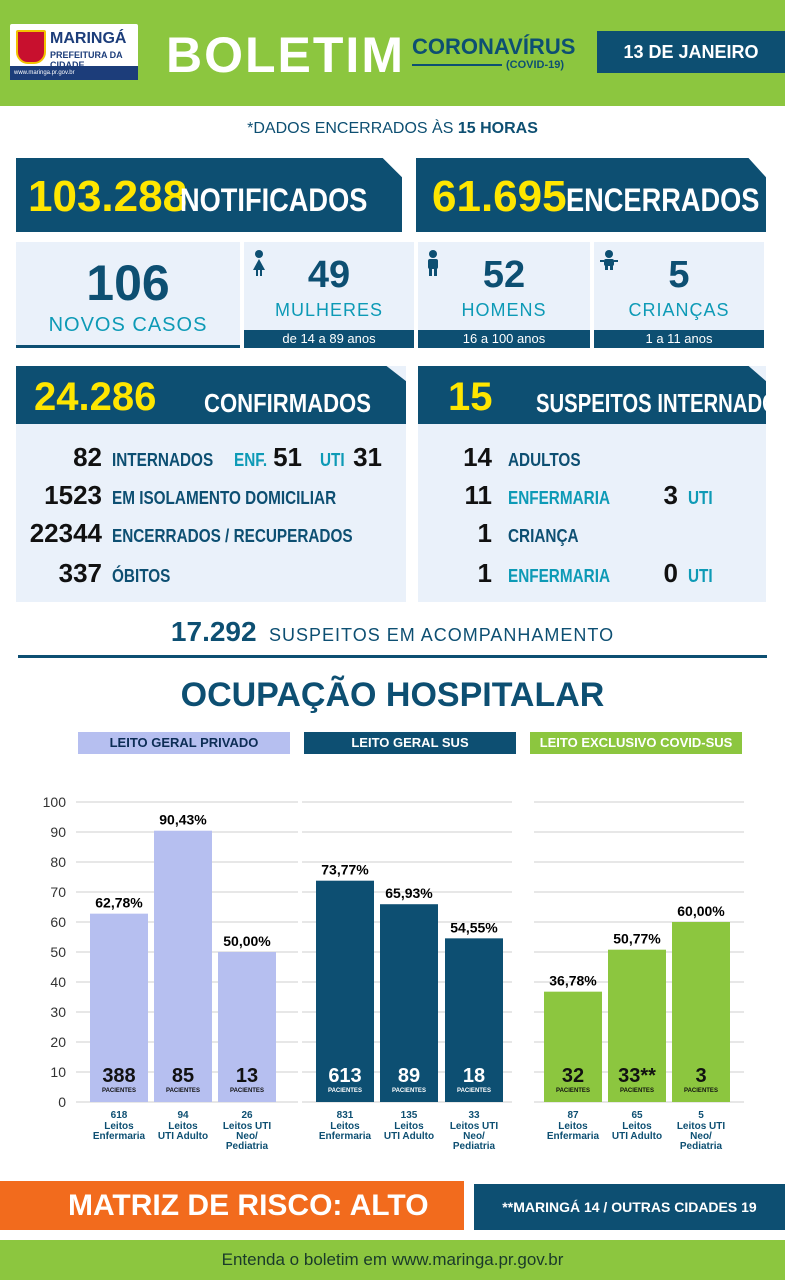  Describe the element at coordinates (87, 457) in the screenshot. I see `hospitalized-value: 82` at that location.